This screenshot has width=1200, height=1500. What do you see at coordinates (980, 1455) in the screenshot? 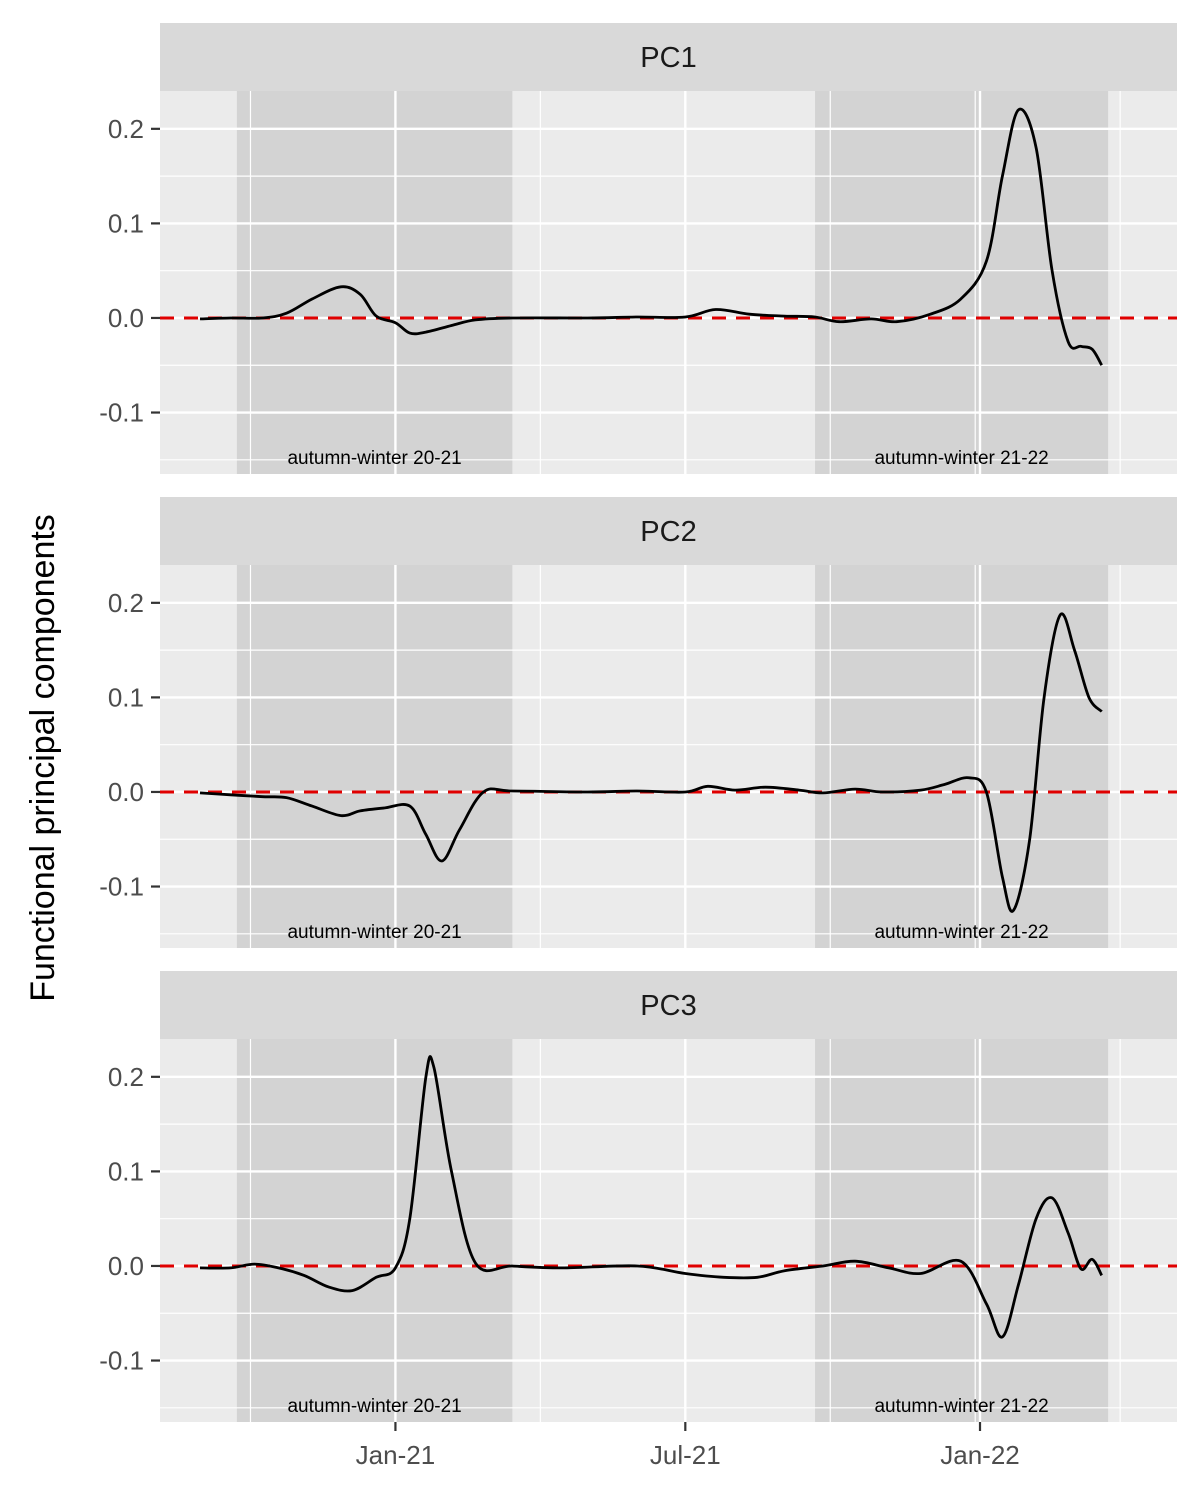
I see `x-tick-label: Jan-22` at bounding box center [980, 1455].